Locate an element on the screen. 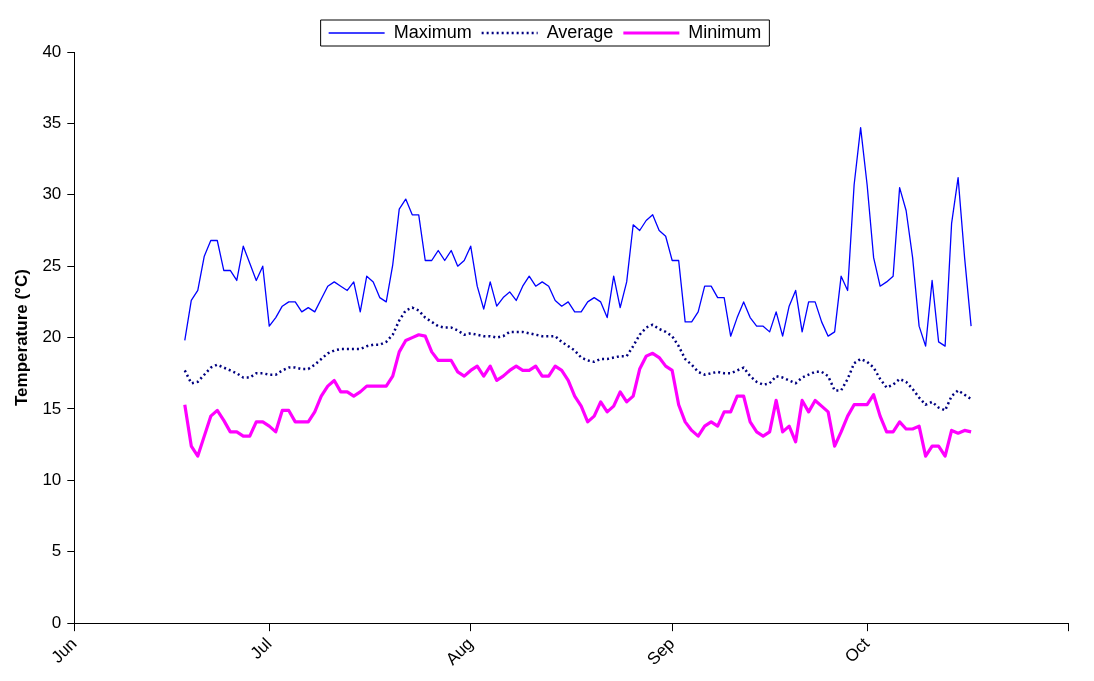 Image resolution: width=1094 pixels, height=681 pixels. y-tick-label: 25 is located at coordinates (52, 265).